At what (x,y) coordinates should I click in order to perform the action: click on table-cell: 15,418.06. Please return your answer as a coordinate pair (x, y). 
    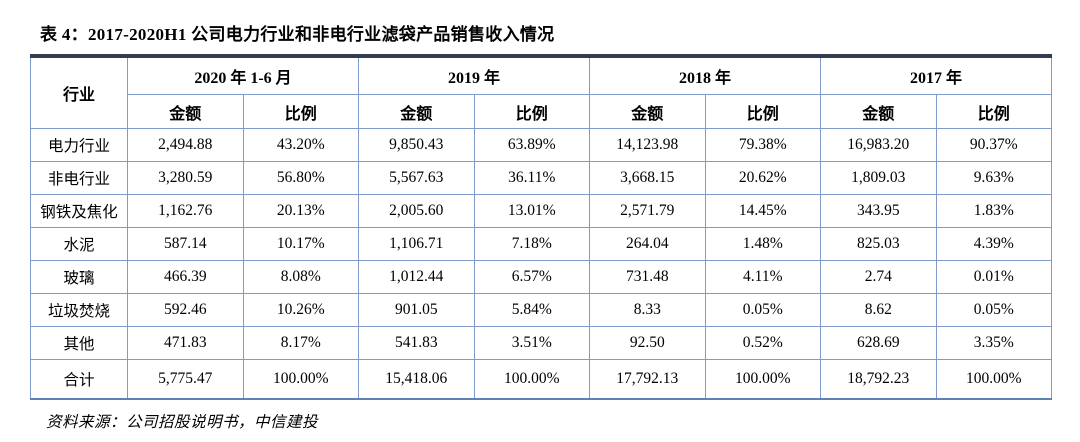
    Looking at the image, I should click on (416, 379).